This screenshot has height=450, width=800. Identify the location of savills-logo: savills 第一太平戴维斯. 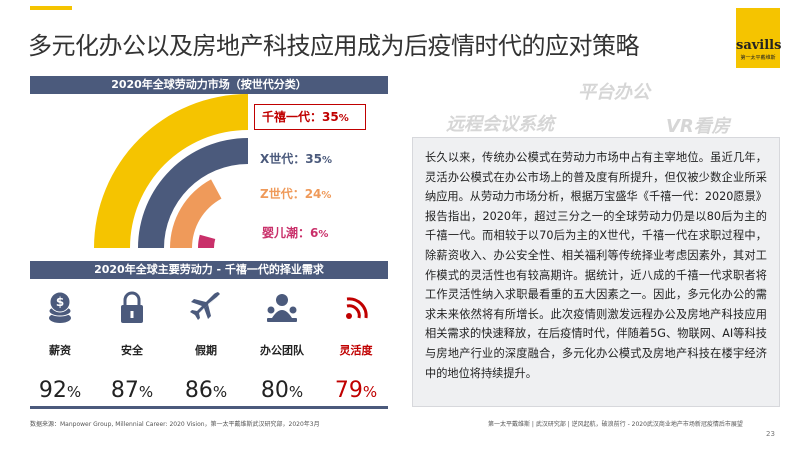
(759, 38).